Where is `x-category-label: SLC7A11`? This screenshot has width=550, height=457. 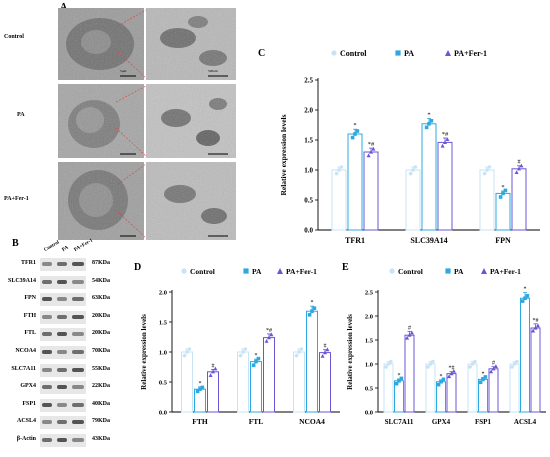
x-category-label: SLC7A11 is located at coordinates (399, 422).